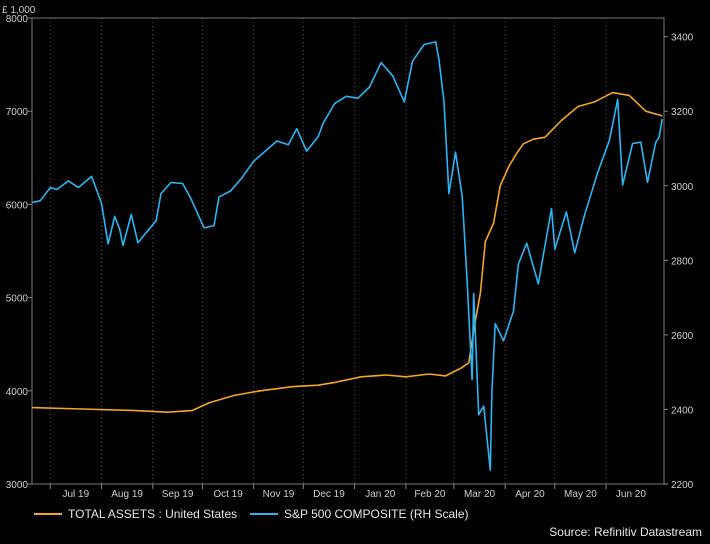  I want to click on right-tick-label: 3200, so click(682, 112).